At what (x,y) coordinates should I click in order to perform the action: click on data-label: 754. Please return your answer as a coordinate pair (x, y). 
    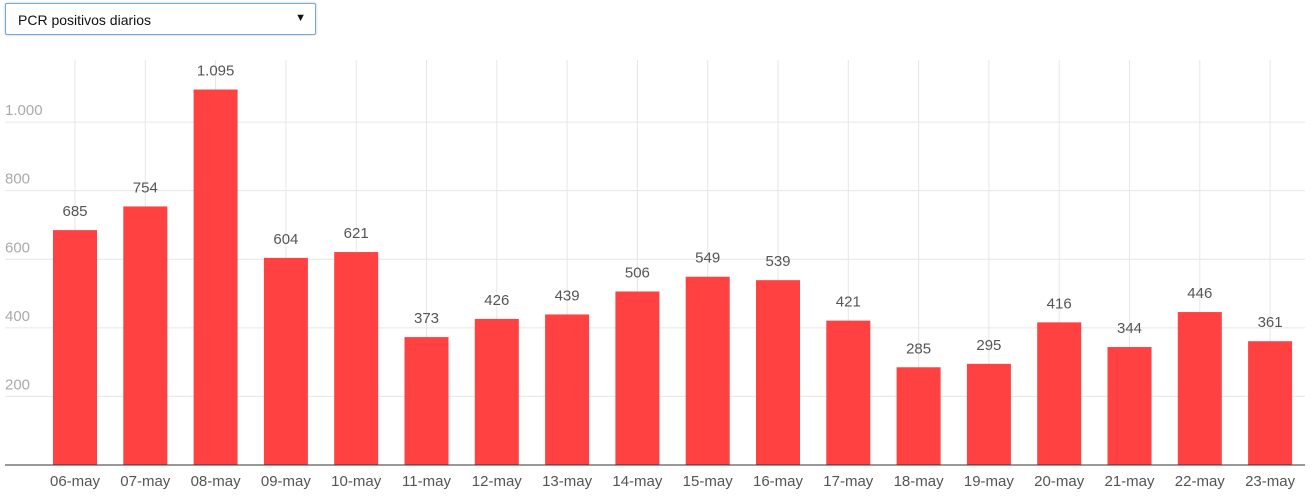
    Looking at the image, I should click on (145, 187).